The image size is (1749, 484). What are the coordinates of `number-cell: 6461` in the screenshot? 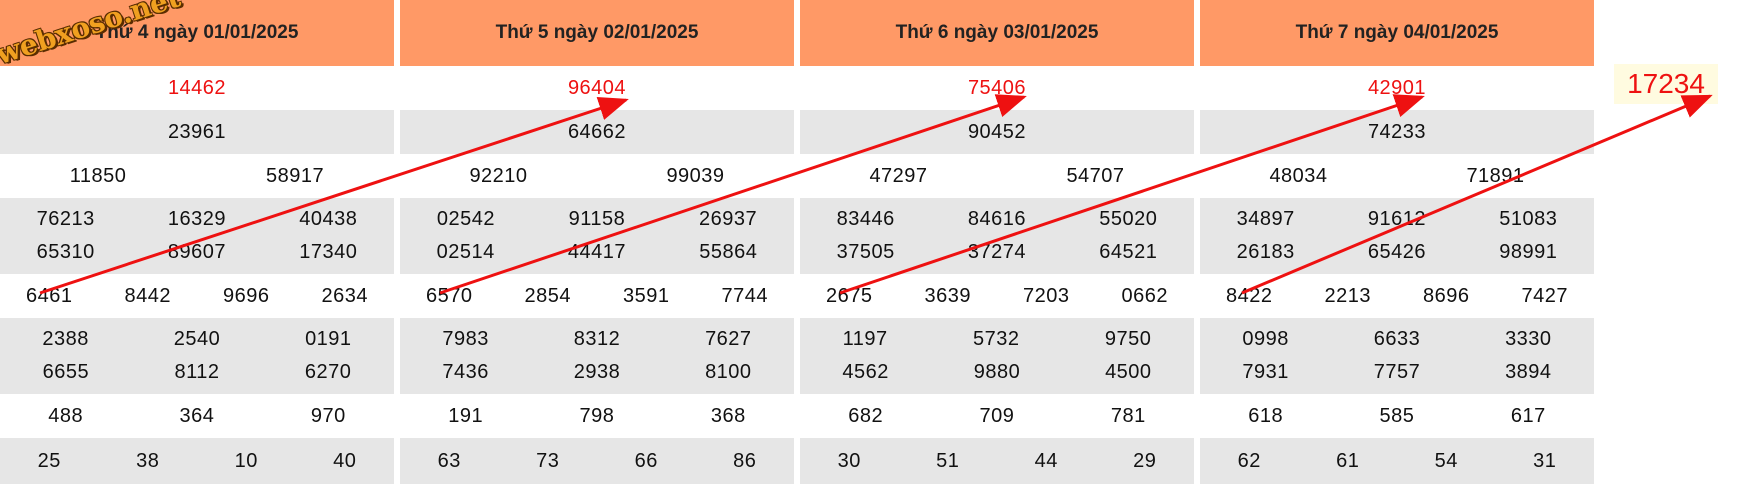 It's located at (49, 295).